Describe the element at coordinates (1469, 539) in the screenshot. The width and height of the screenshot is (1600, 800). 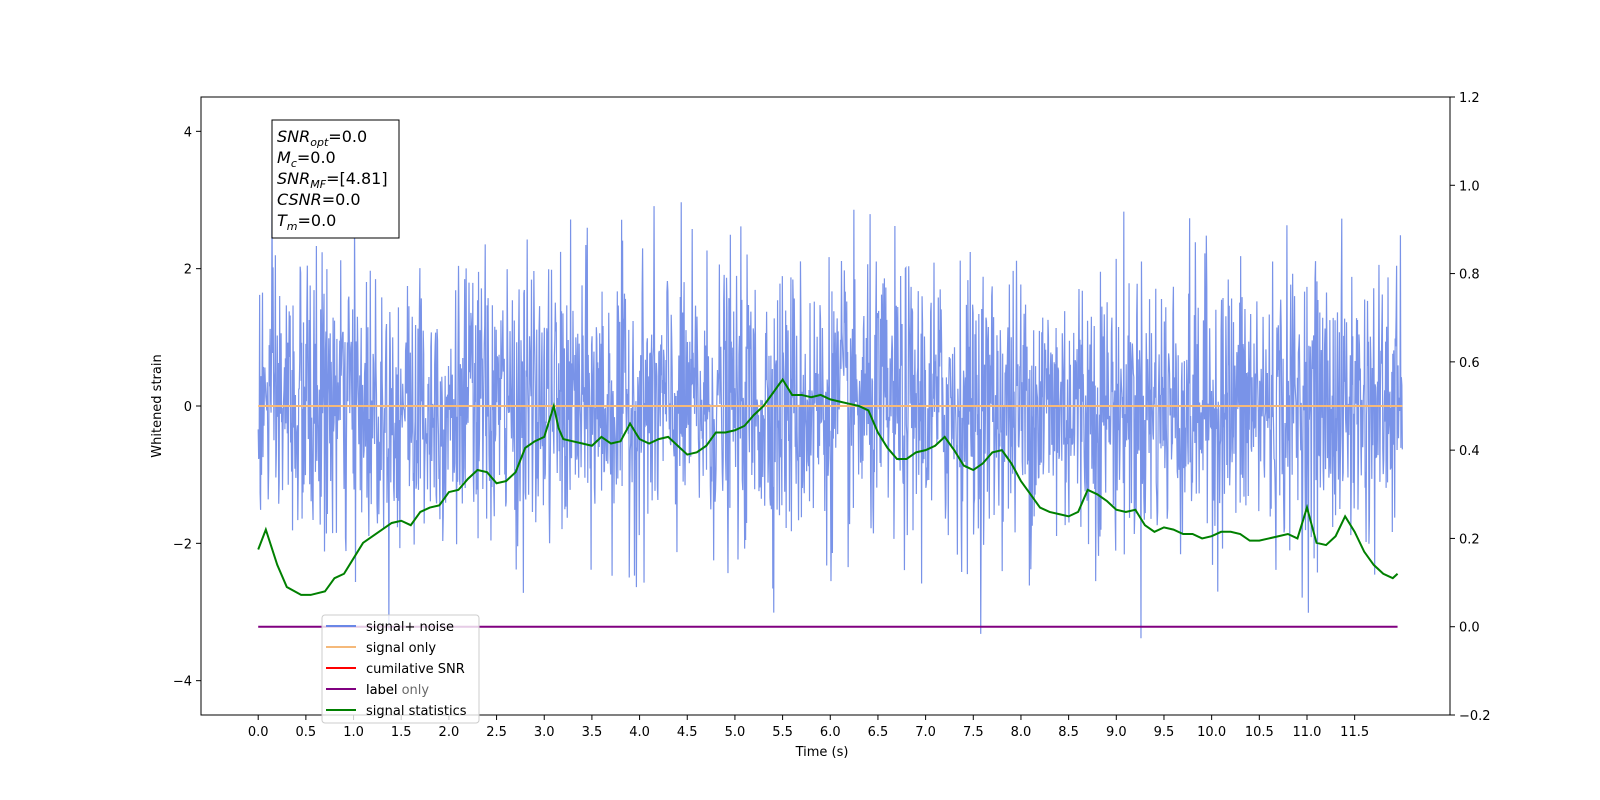
I see `y-right-tick-label: 0.2` at that location.